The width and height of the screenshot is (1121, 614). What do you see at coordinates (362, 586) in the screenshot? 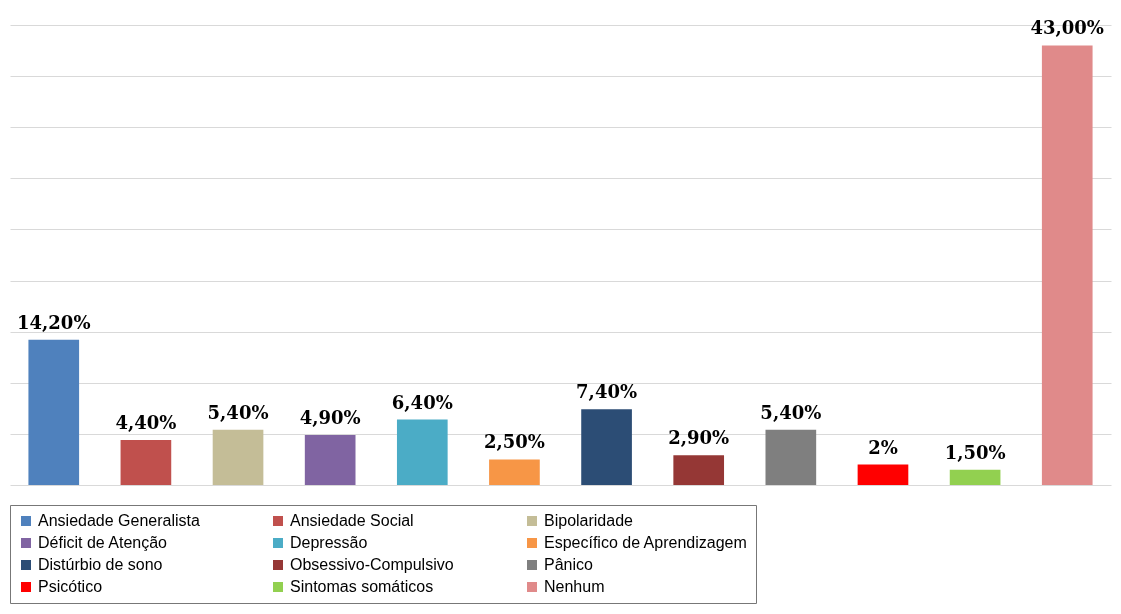
I see `legend-label: Sintomas somáticos` at bounding box center [362, 586].